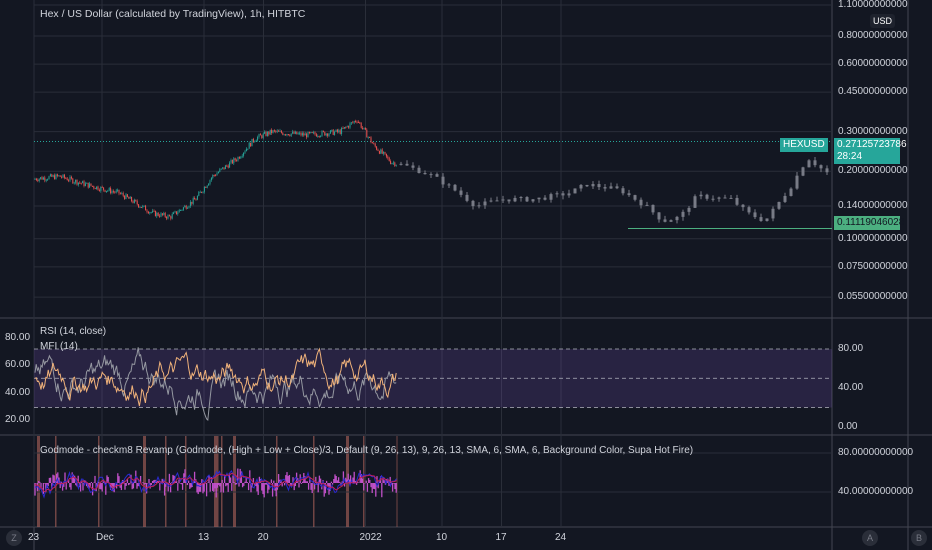 This screenshot has height=550, width=932. What do you see at coordinates (17, 263) in the screenshot?
I see `left-axis-bg` at bounding box center [17, 263].